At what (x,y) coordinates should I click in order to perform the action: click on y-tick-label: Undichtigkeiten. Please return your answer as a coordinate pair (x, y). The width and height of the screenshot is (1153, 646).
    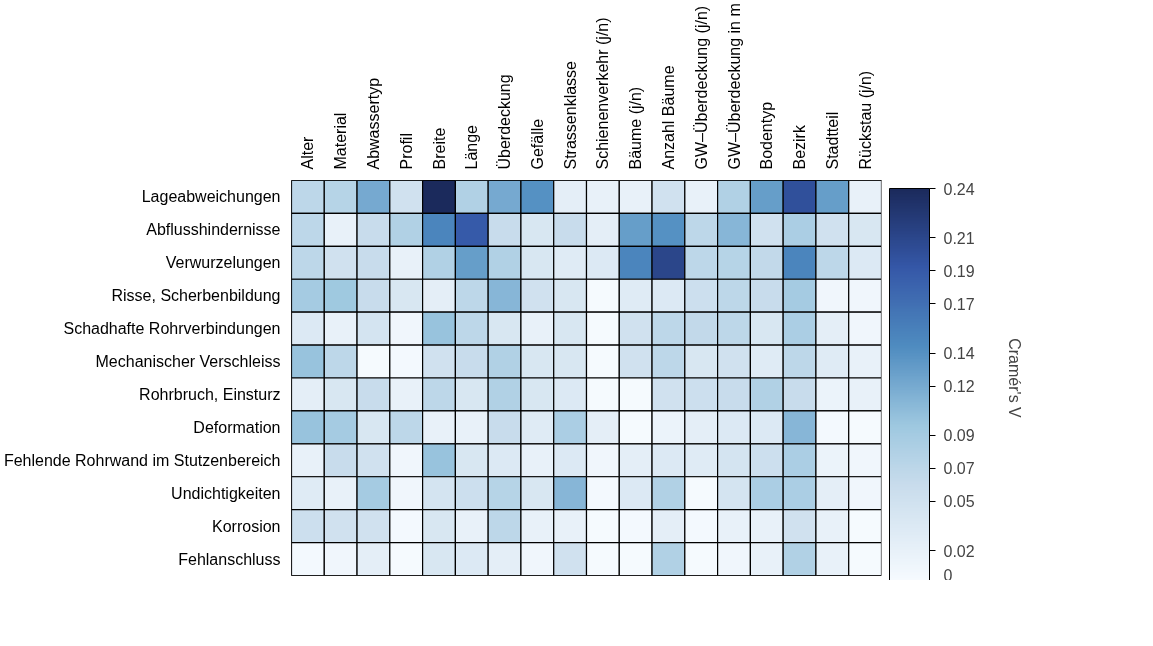
    Looking at the image, I should click on (226, 493).